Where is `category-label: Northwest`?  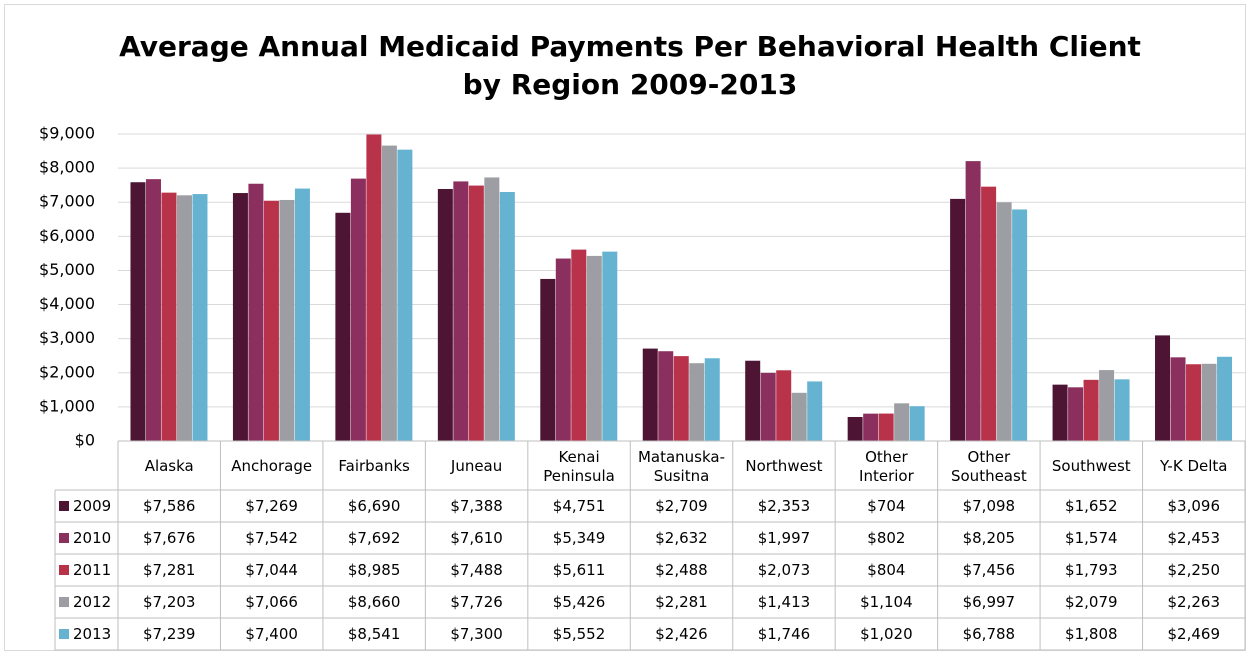
category-label: Northwest is located at coordinates (784, 466).